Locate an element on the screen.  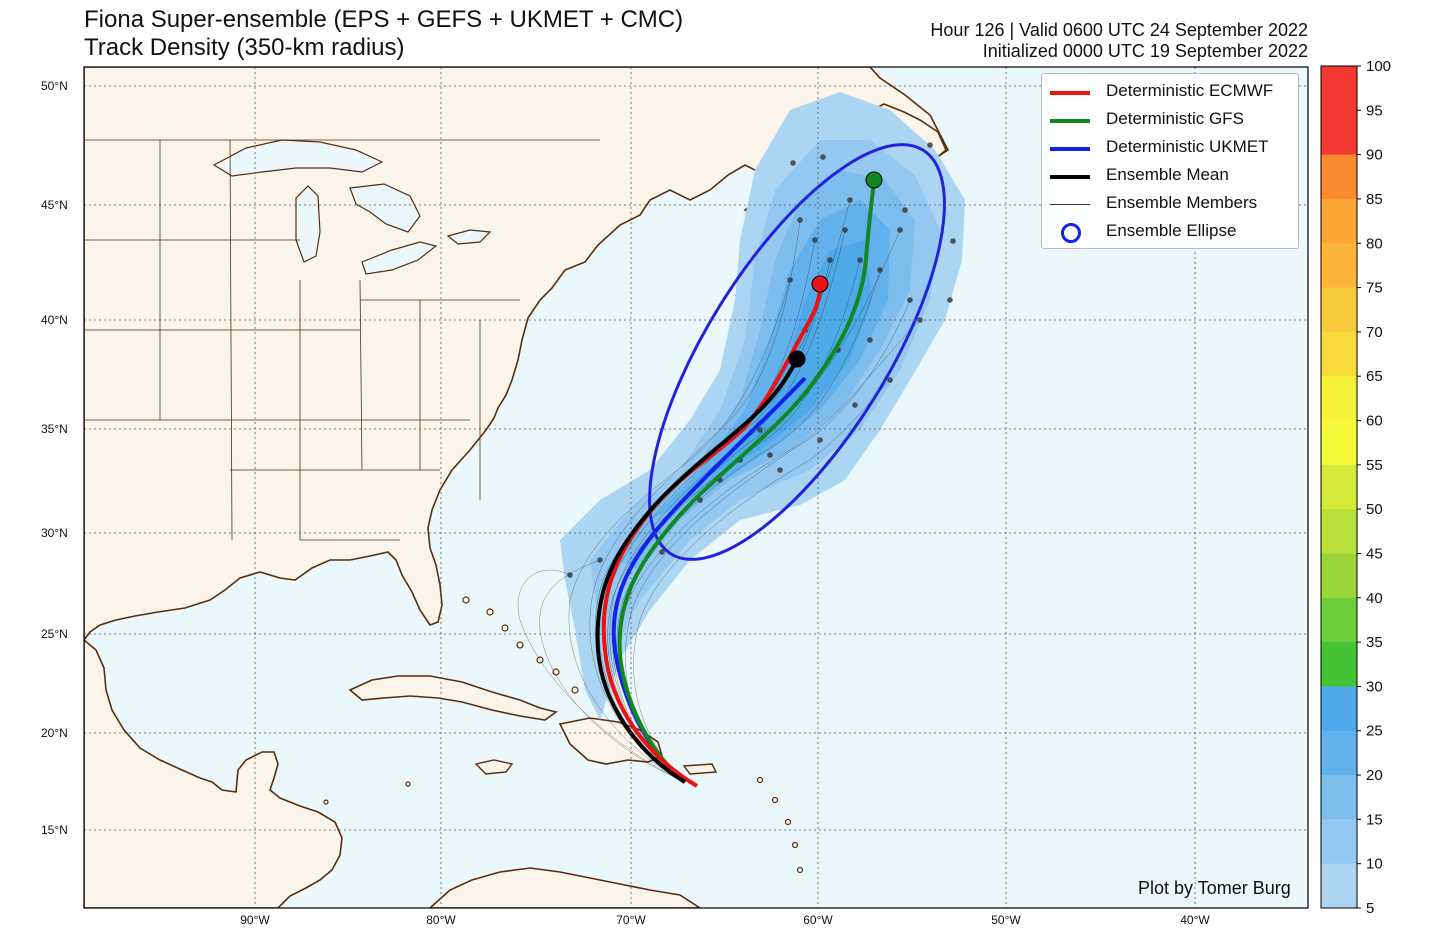
colorbar: 100 95 90 85 80 75 70 65 60 55 50 45 40 35 30 25 20 15 10 5 is located at coordinates (1355, 487).